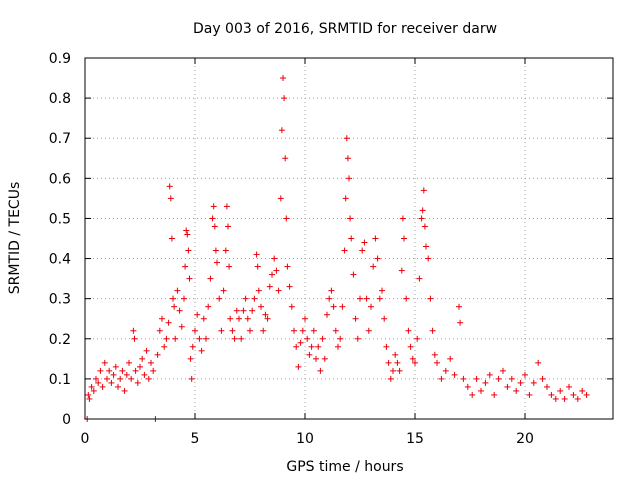 Image resolution: width=640 pixels, height=480 pixels. Describe the element at coordinates (15, 238) in the screenshot. I see `y-axis-label: SRMTID / TECUs` at that location.